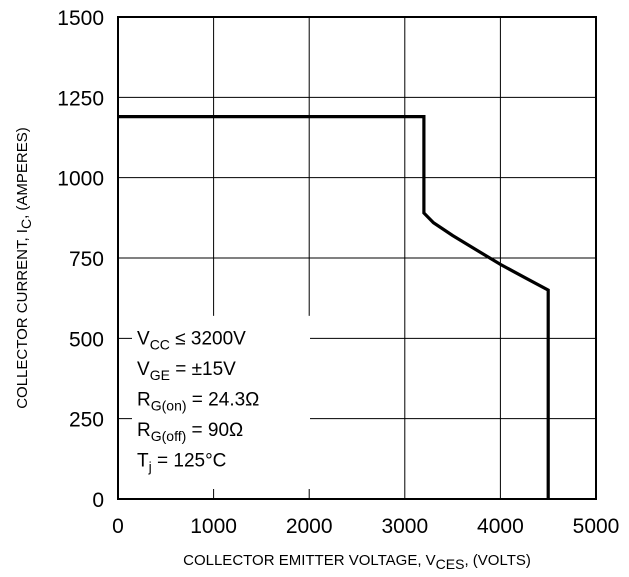 The image size is (629, 577). Describe the element at coordinates (404, 526) in the screenshot. I see `x-tick-label: 3000` at that location.